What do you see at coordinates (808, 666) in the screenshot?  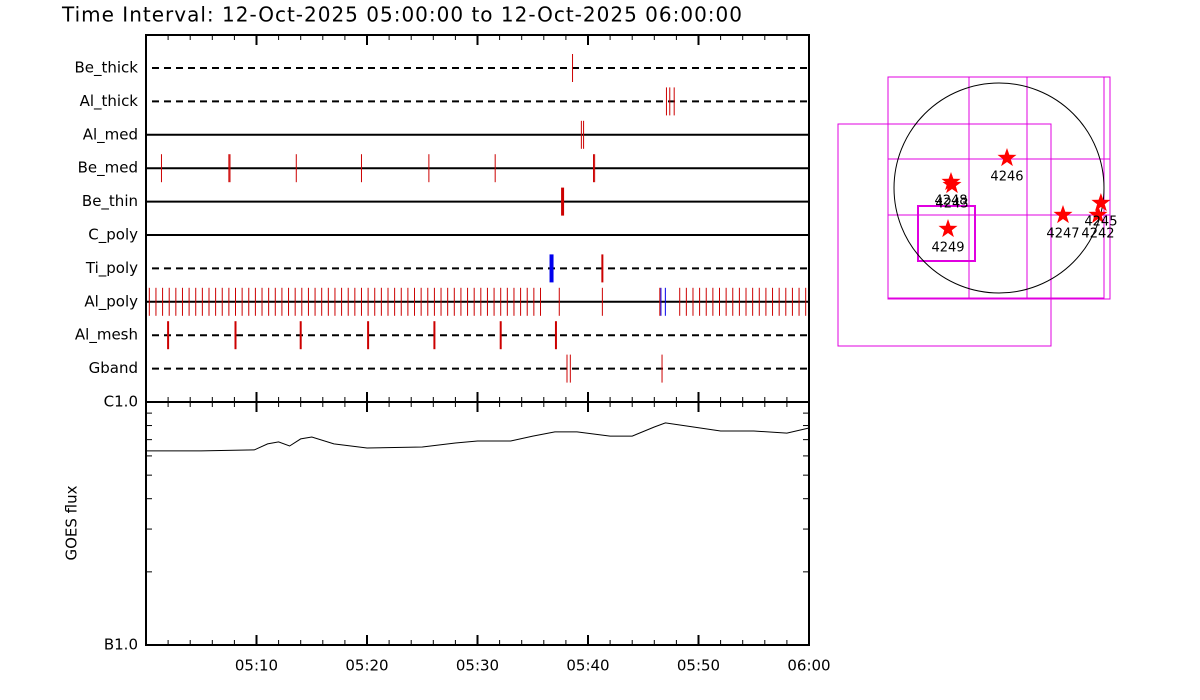 I see `x-tick-label: 06:00` at bounding box center [808, 666].